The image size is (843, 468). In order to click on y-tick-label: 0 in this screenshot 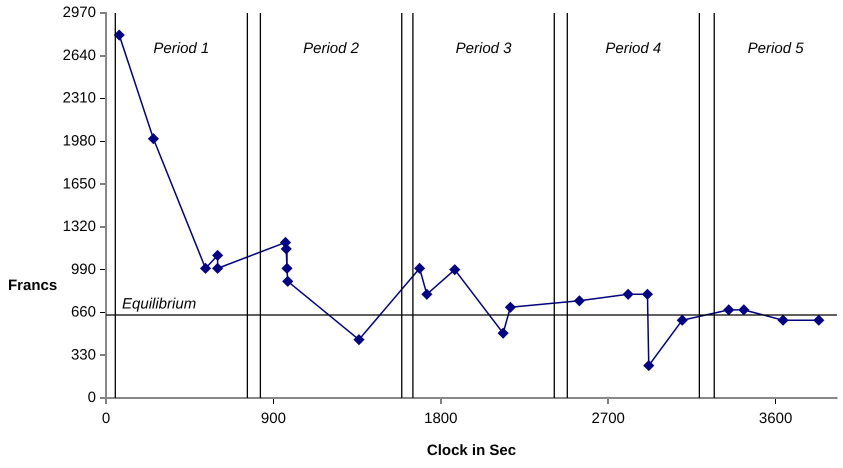, I will do `click(92, 397)`.